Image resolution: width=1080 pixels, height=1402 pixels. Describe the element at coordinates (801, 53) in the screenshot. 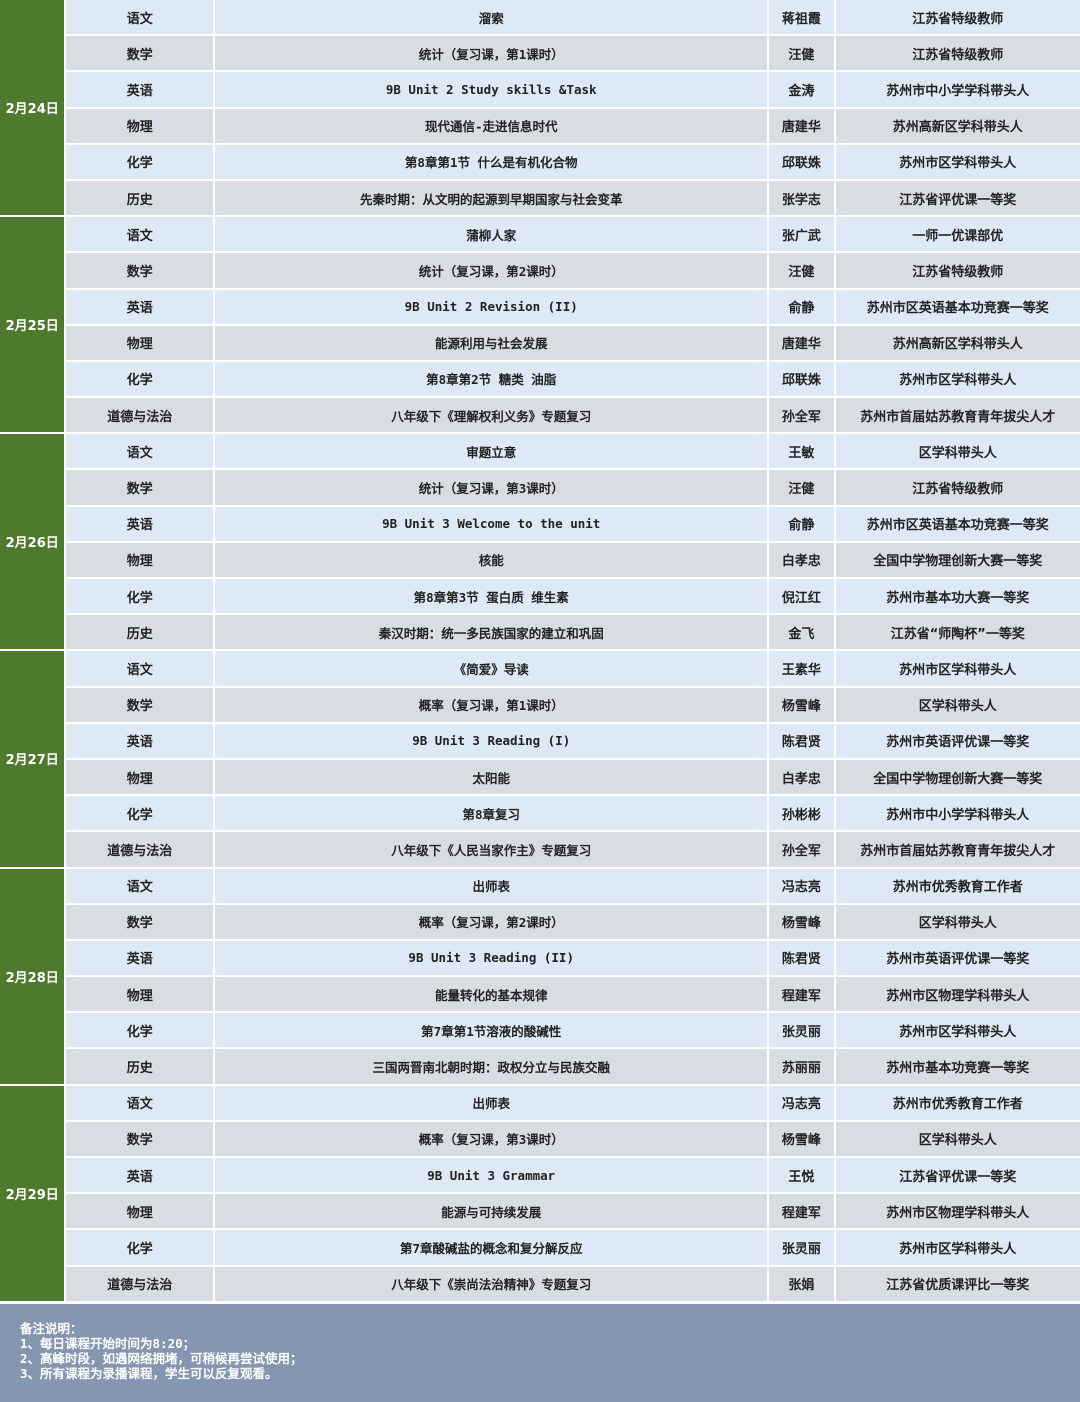

I see `teacher-cell: 汪健` at that location.